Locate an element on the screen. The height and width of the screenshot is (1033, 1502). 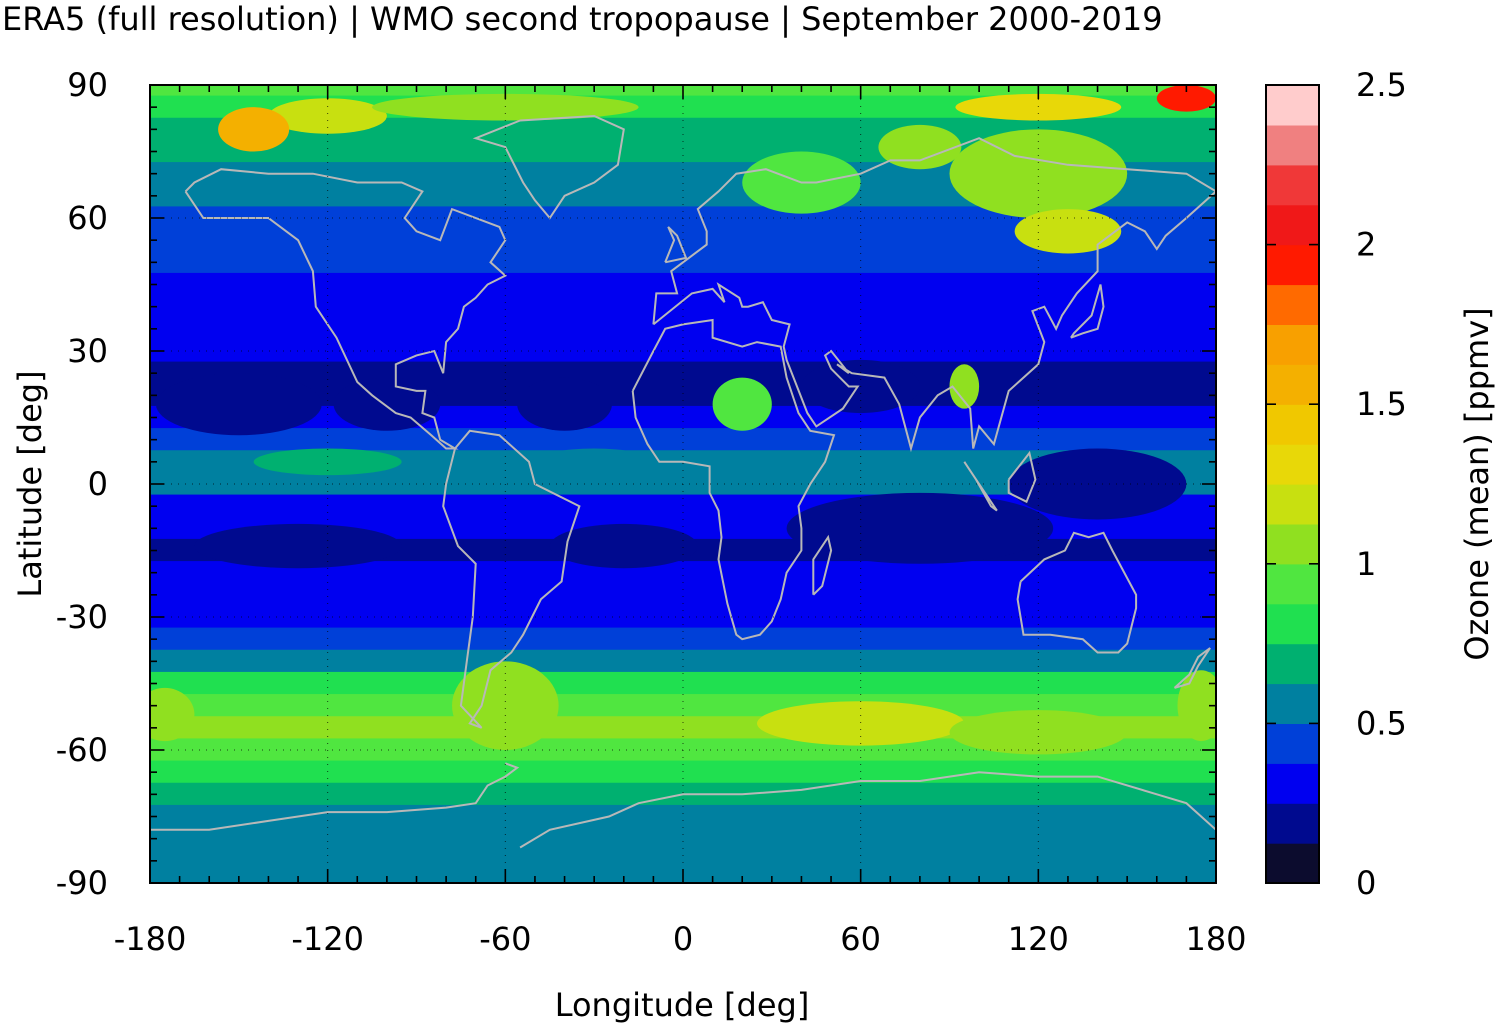
x-tick-label: 180 is located at coordinates (1215, 939).